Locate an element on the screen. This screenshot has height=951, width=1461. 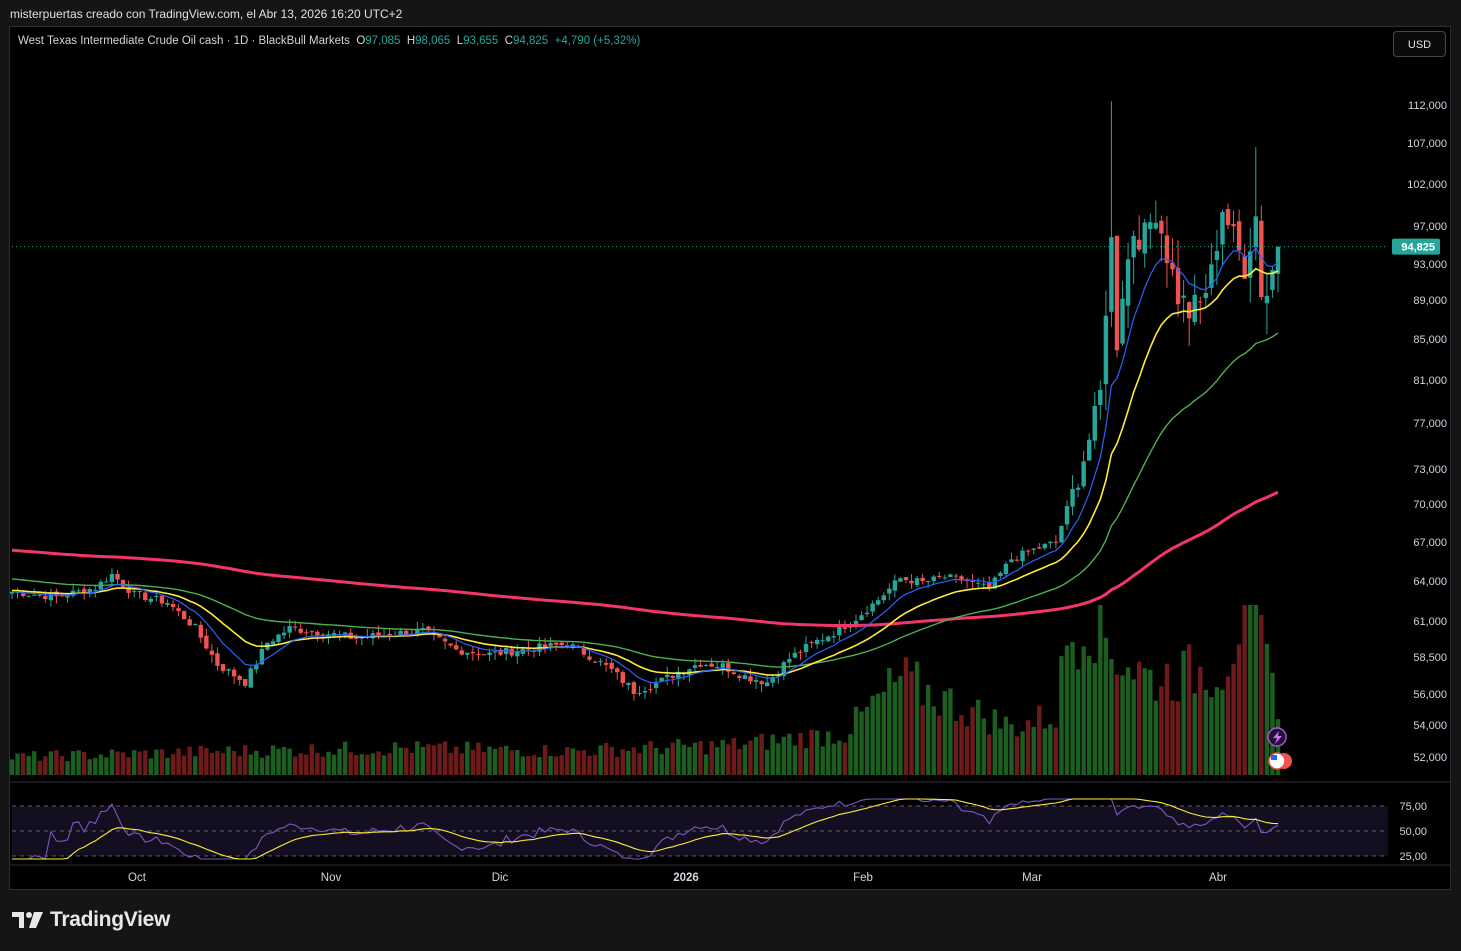
ema-200-line is located at coordinates (645, 558).